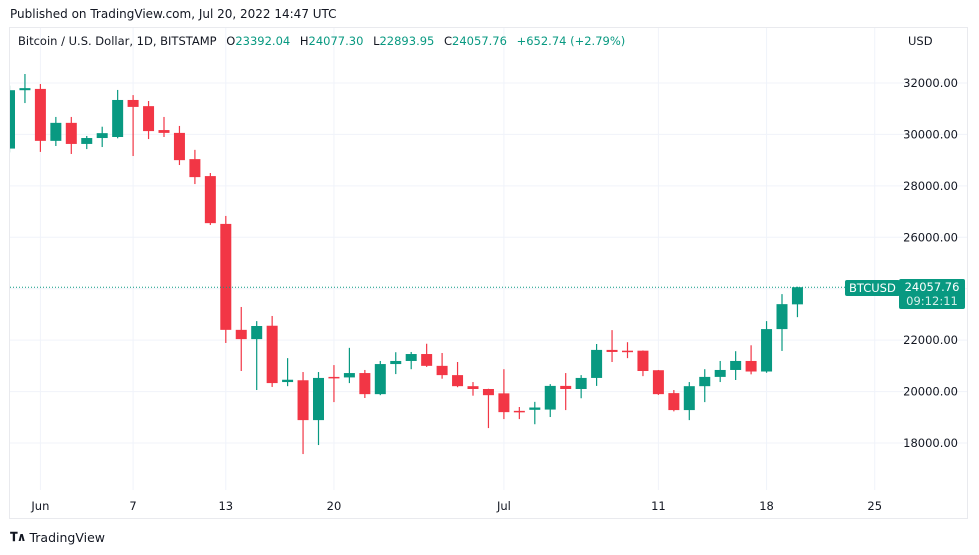  I want to click on time-tick-label: 7, so click(132, 506).